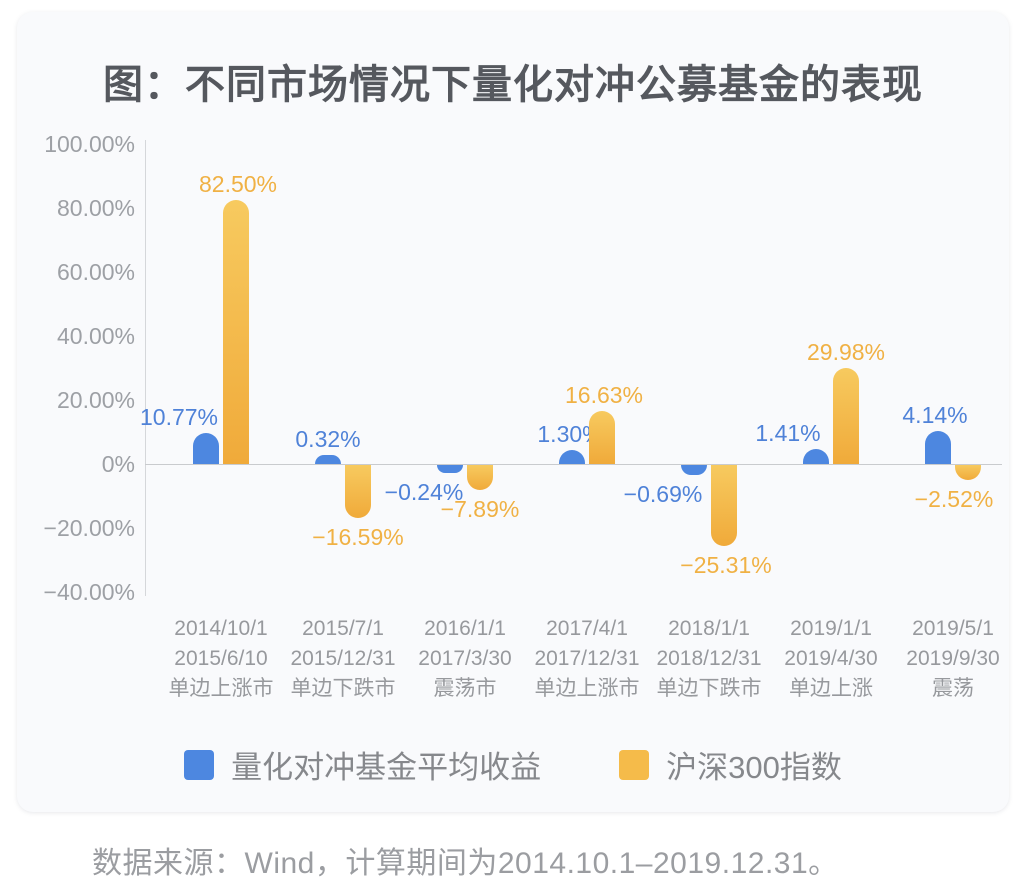  I want to click on bar-value-label: 16.63%, so click(603, 395).